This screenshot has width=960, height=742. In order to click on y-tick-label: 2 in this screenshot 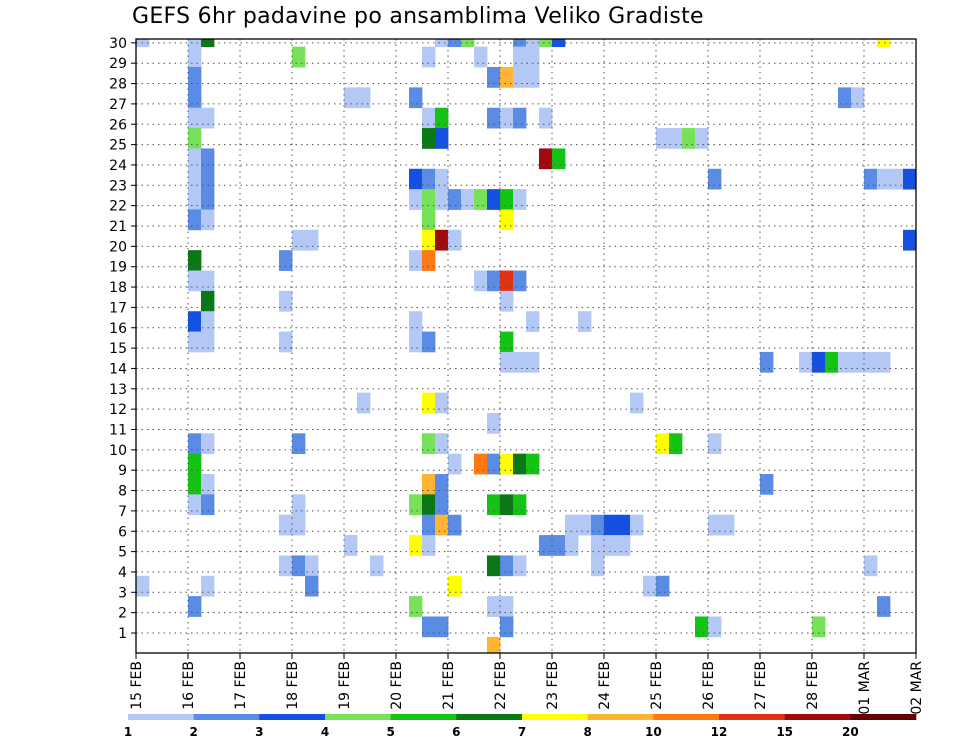, I will do `click(122, 614)`.